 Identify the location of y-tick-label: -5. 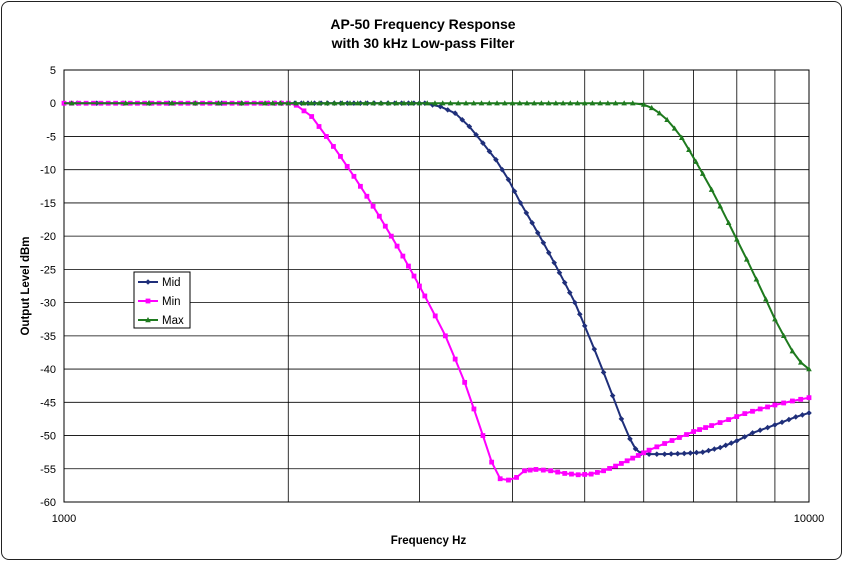
(51, 137).